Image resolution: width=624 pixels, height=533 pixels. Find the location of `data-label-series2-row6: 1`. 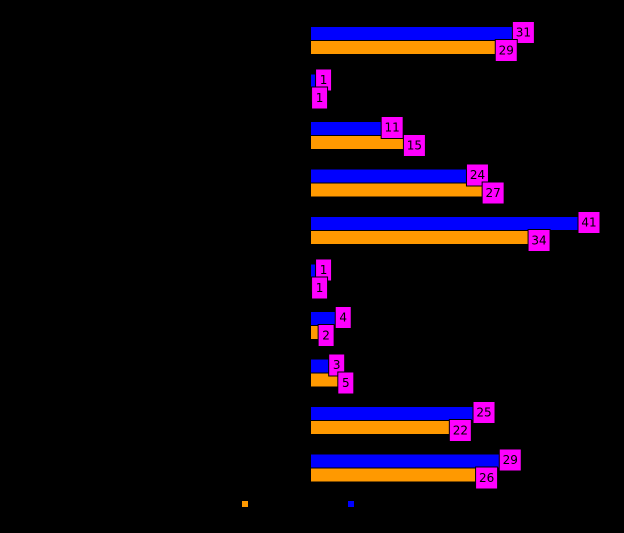

data-label-series2-row6: 1 is located at coordinates (320, 288).